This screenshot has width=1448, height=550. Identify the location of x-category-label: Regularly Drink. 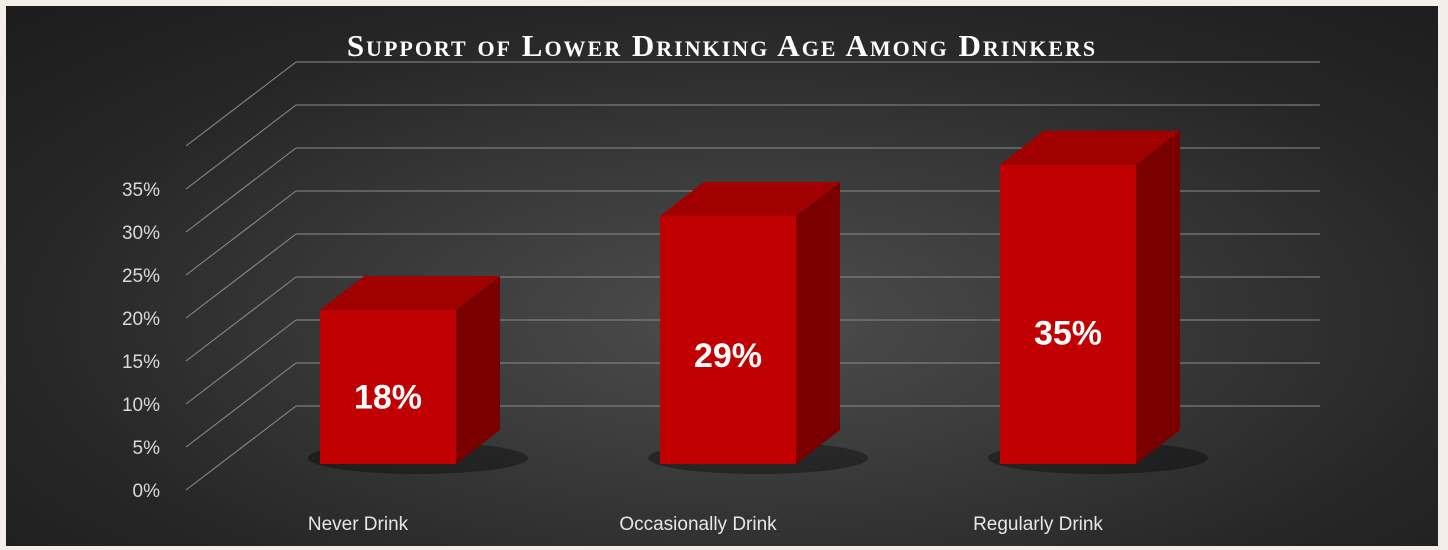
(1038, 524).